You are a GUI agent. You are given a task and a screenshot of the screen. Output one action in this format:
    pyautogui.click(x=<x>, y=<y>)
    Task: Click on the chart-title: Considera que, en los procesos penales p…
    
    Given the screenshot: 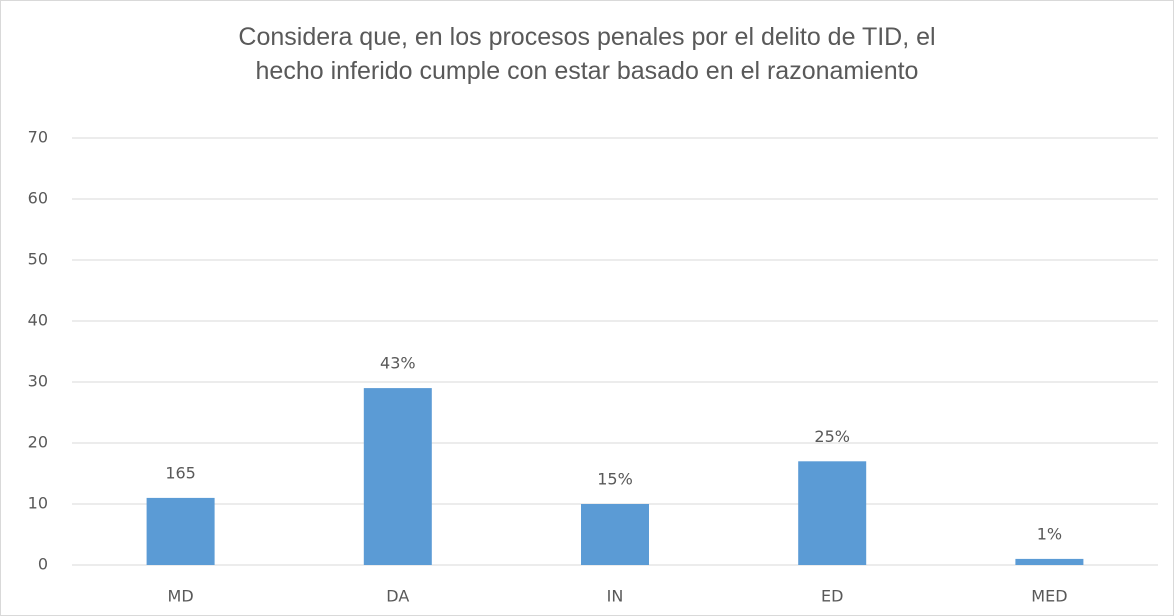 What is the action you would take?
    pyautogui.click(x=587, y=54)
    